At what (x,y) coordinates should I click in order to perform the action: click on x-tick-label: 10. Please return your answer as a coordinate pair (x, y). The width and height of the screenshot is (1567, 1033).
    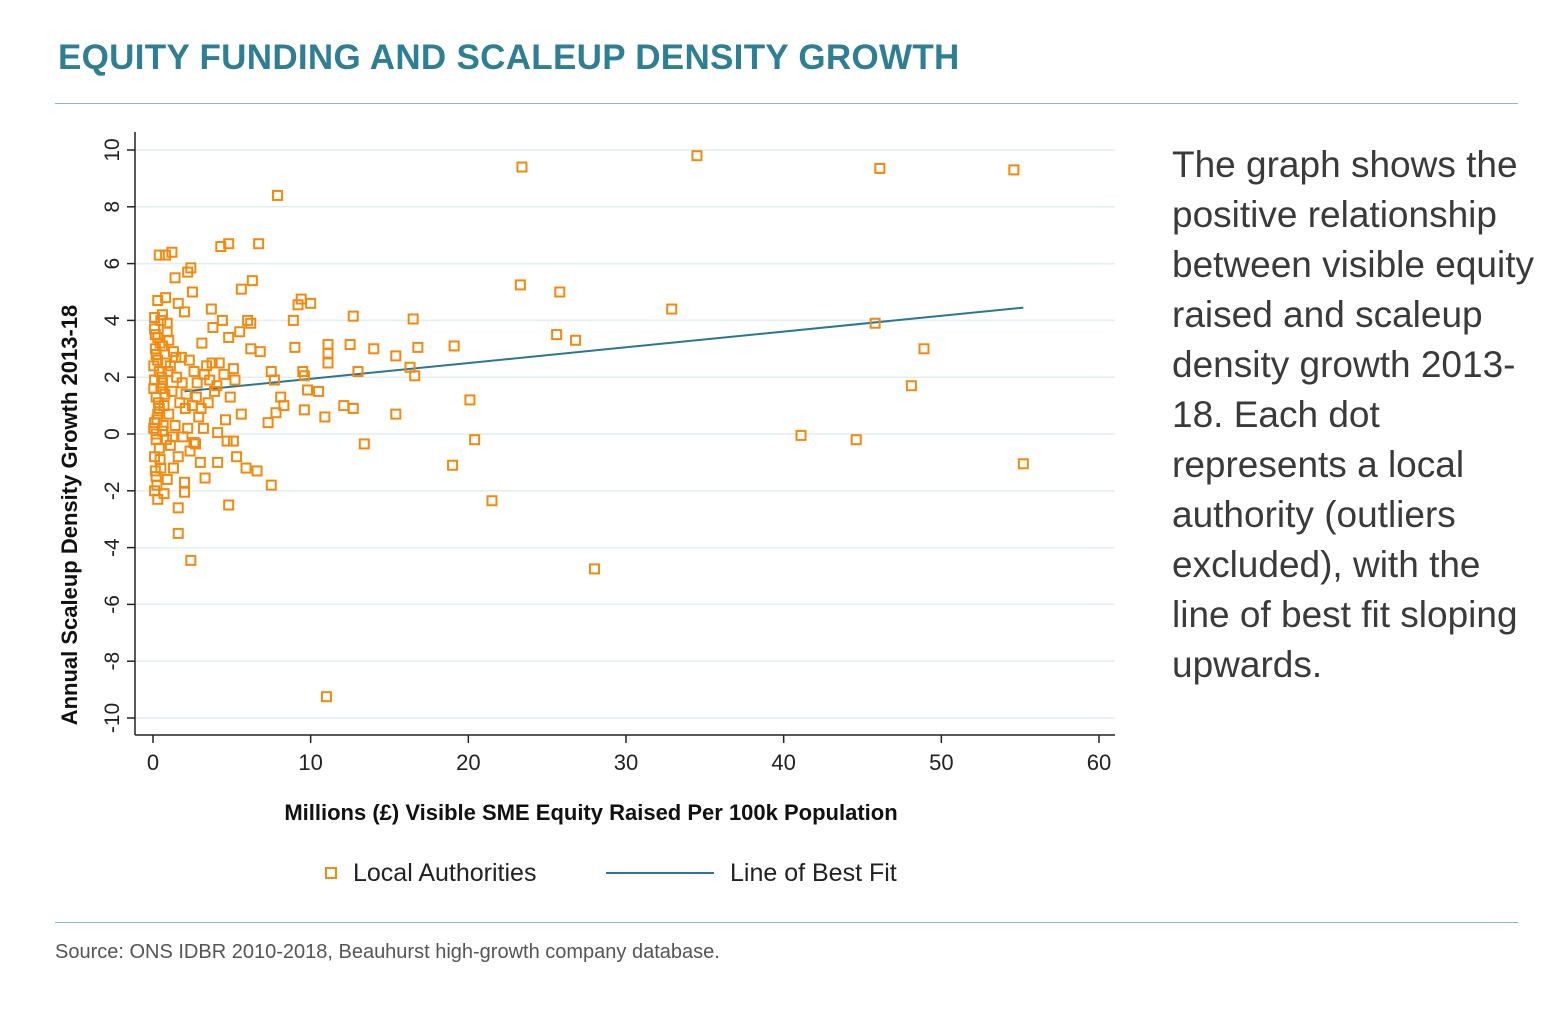
    Looking at the image, I should click on (310, 762).